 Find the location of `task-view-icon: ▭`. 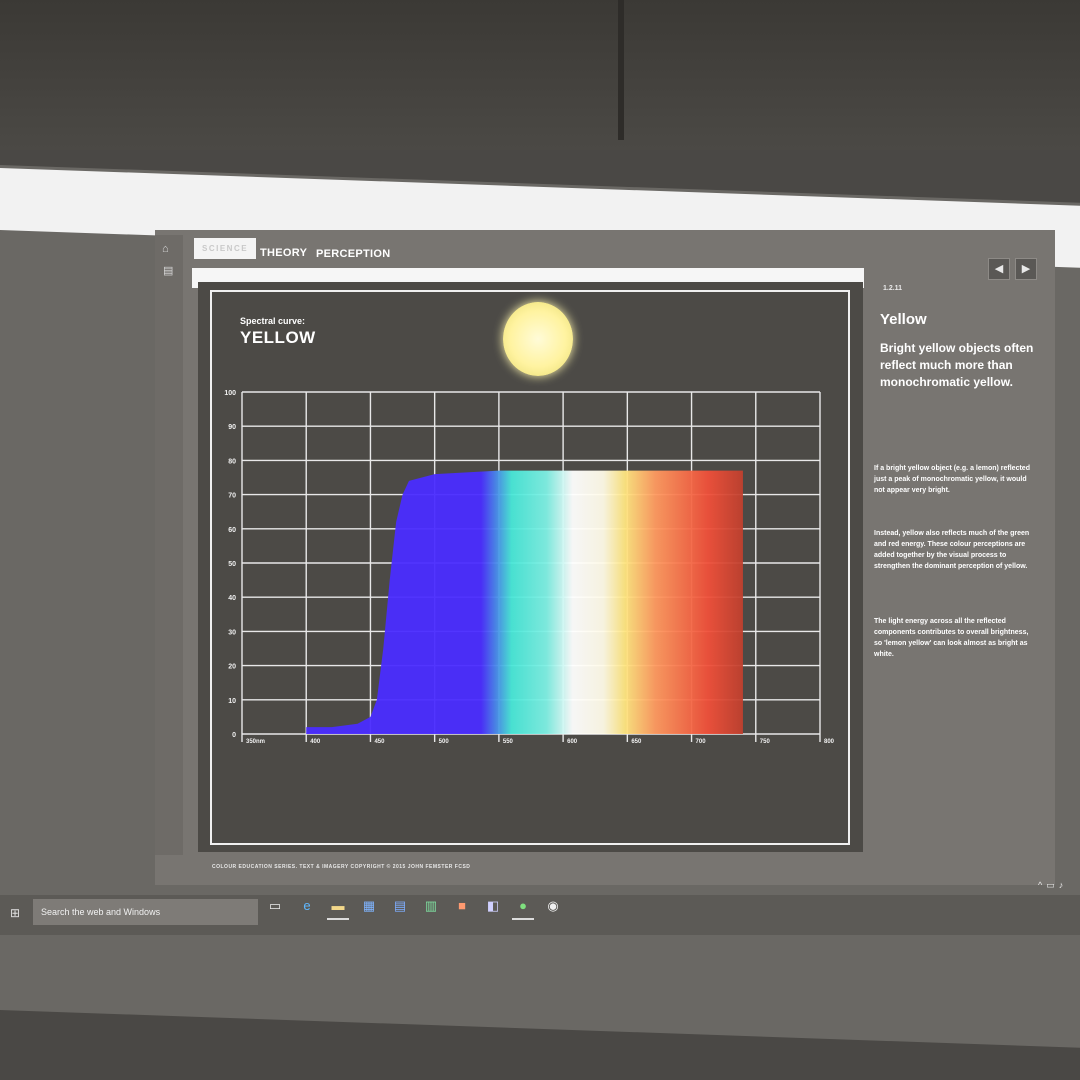

task-view-icon: ▭ is located at coordinates (275, 905).